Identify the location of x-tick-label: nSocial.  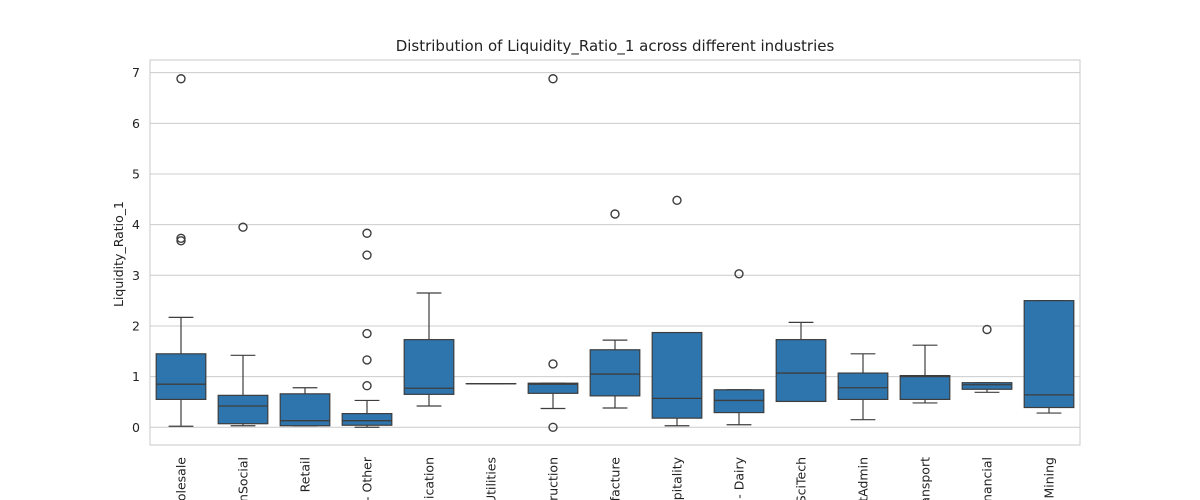
(243, 478).